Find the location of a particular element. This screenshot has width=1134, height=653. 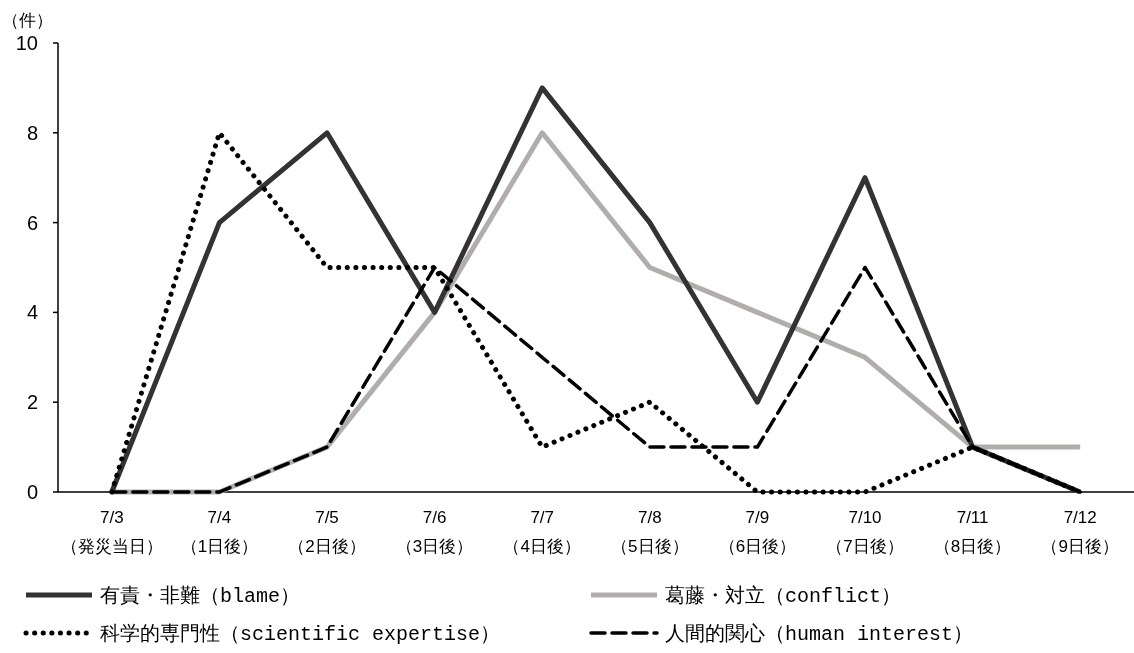

x-tick-label: 7/7 （4日後） is located at coordinates (542, 531).